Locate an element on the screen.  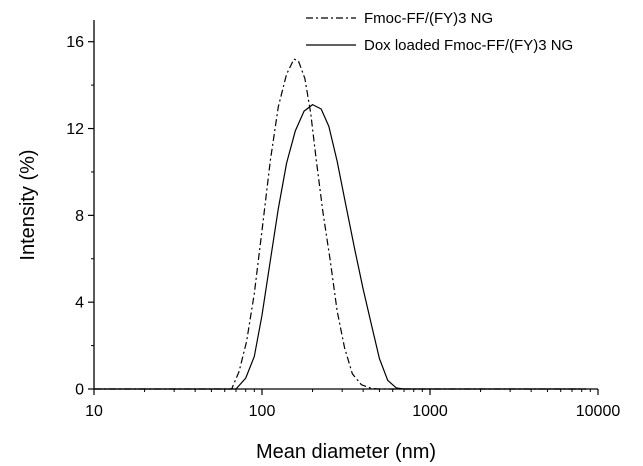
legend-label-series-2: Dox loaded Fmoc-FF/(FY)3 NG is located at coordinates (468, 45).